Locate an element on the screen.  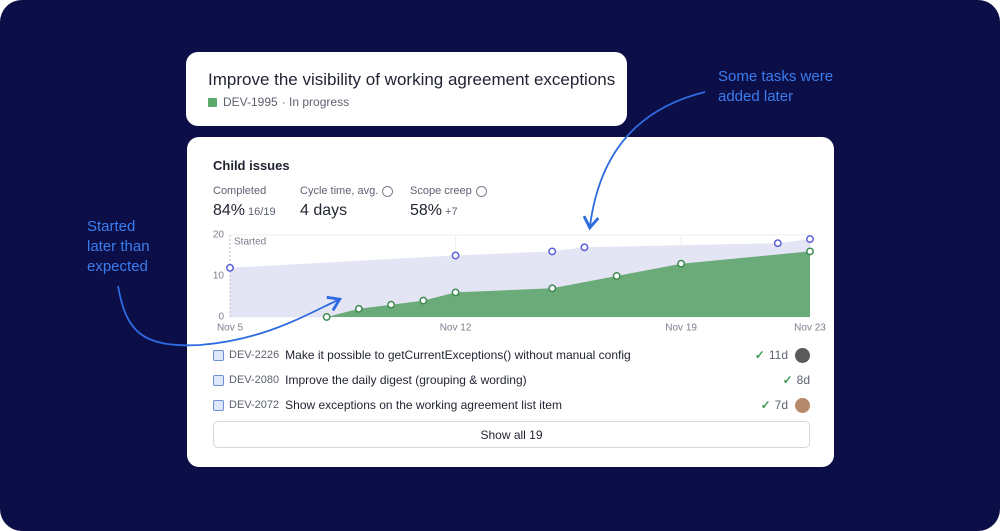
epic-icon is located at coordinates (212, 102).